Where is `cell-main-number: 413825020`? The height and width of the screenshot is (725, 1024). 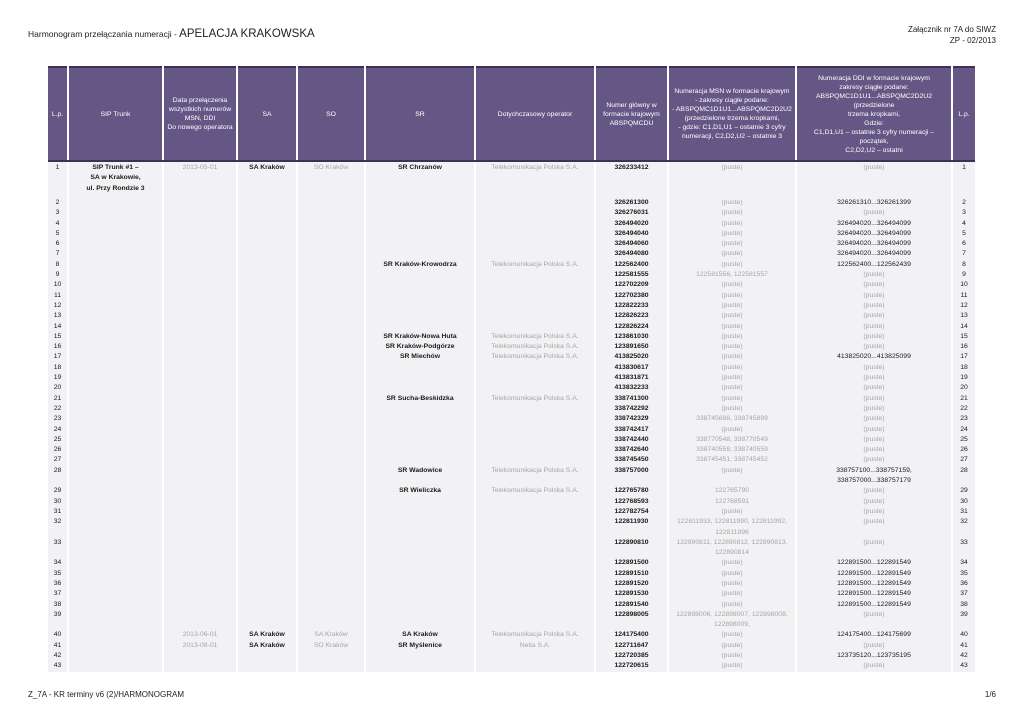
cell-main-number: 413825020 is located at coordinates (631, 357).